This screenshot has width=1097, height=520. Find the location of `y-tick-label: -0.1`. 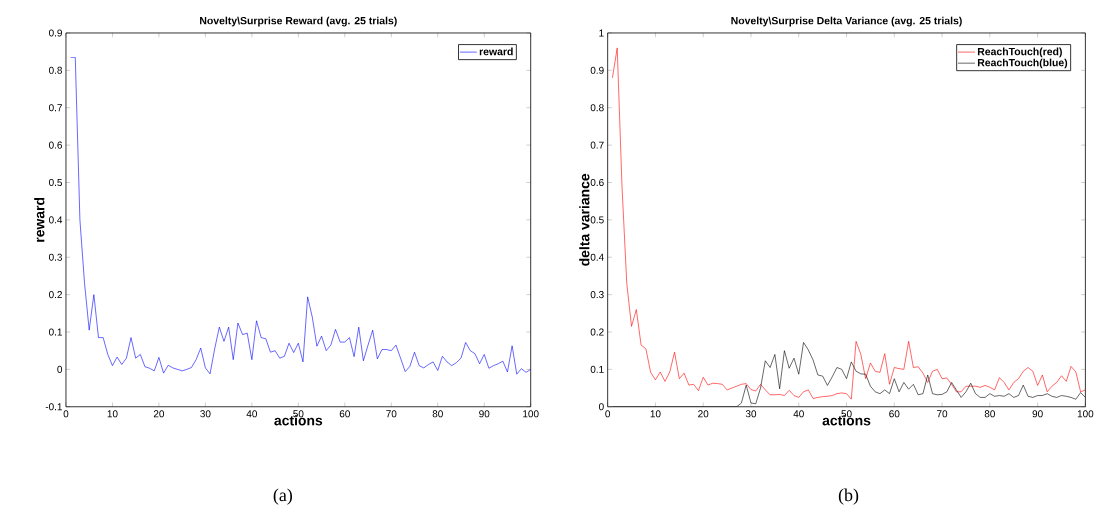

y-tick-label: -0.1 is located at coordinates (53, 407).